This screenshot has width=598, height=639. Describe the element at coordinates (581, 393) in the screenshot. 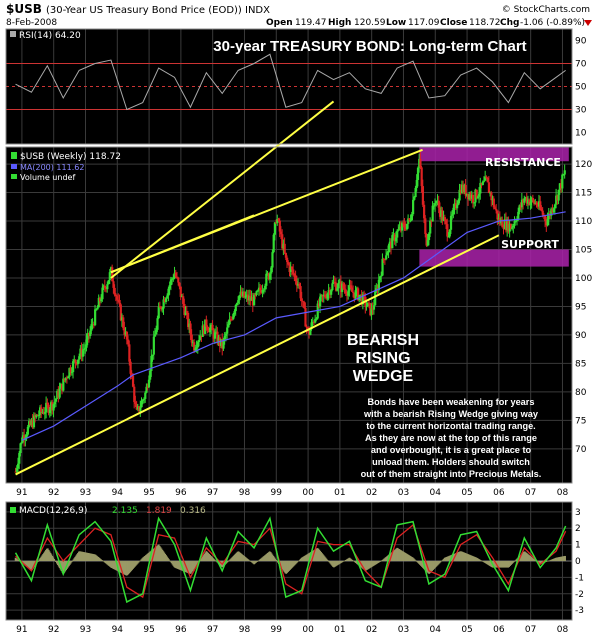

I see `price-y-tick-label: 80` at that location.